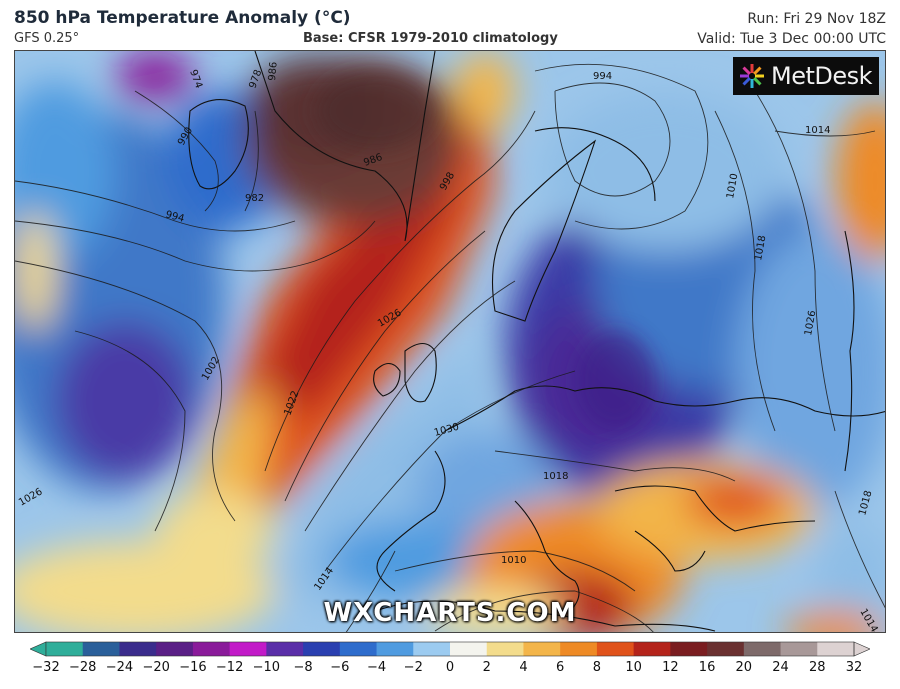 The image size is (900, 689). Describe the element at coordinates (597, 667) in the screenshot. I see `colorbar-tick-label: 8` at that location.